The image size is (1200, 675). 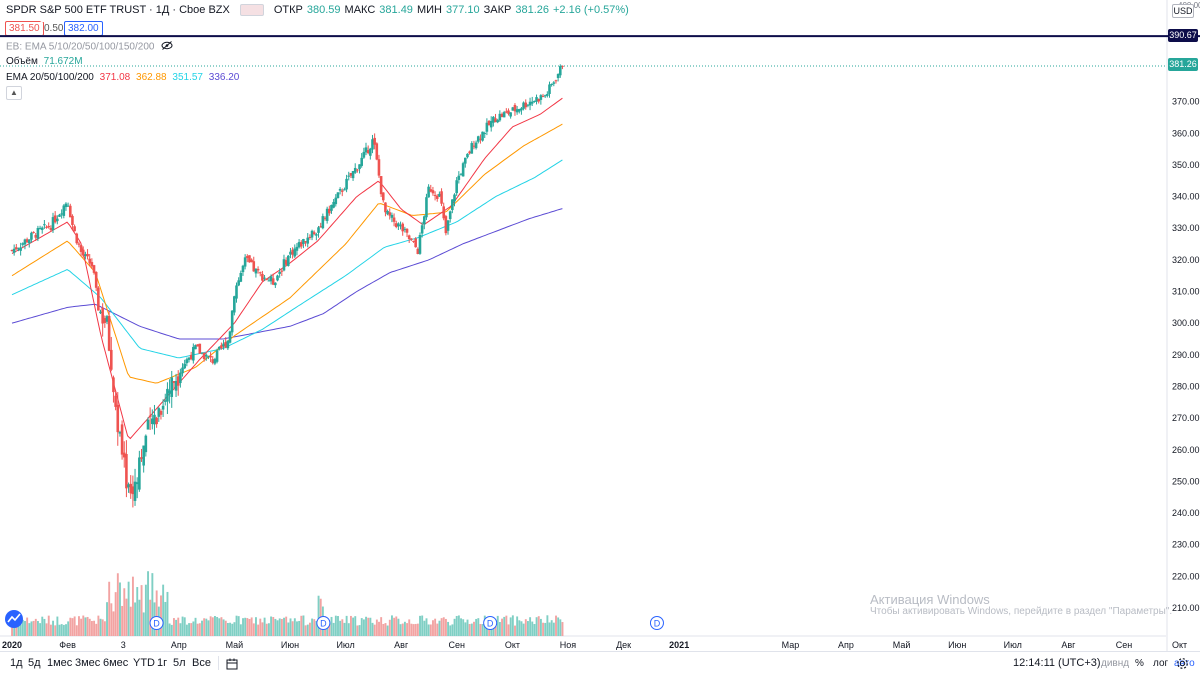 What do you see at coordinates (34, 663) in the screenshot?
I see `timeframe-5d: 5д` at bounding box center [34, 663].